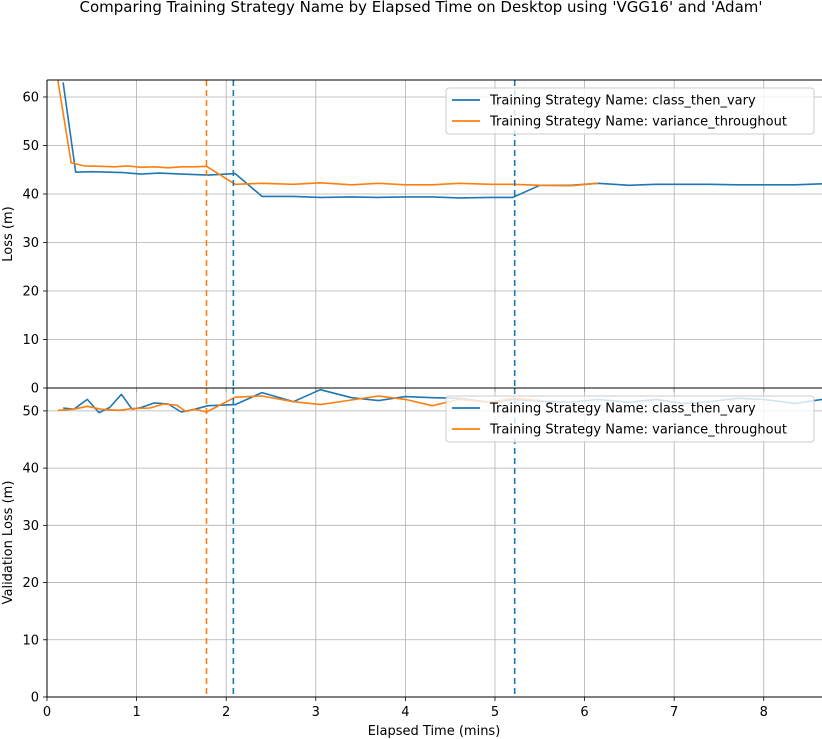 The height and width of the screenshot is (739, 822). I want to click on x-tick-label: 5, so click(495, 712).